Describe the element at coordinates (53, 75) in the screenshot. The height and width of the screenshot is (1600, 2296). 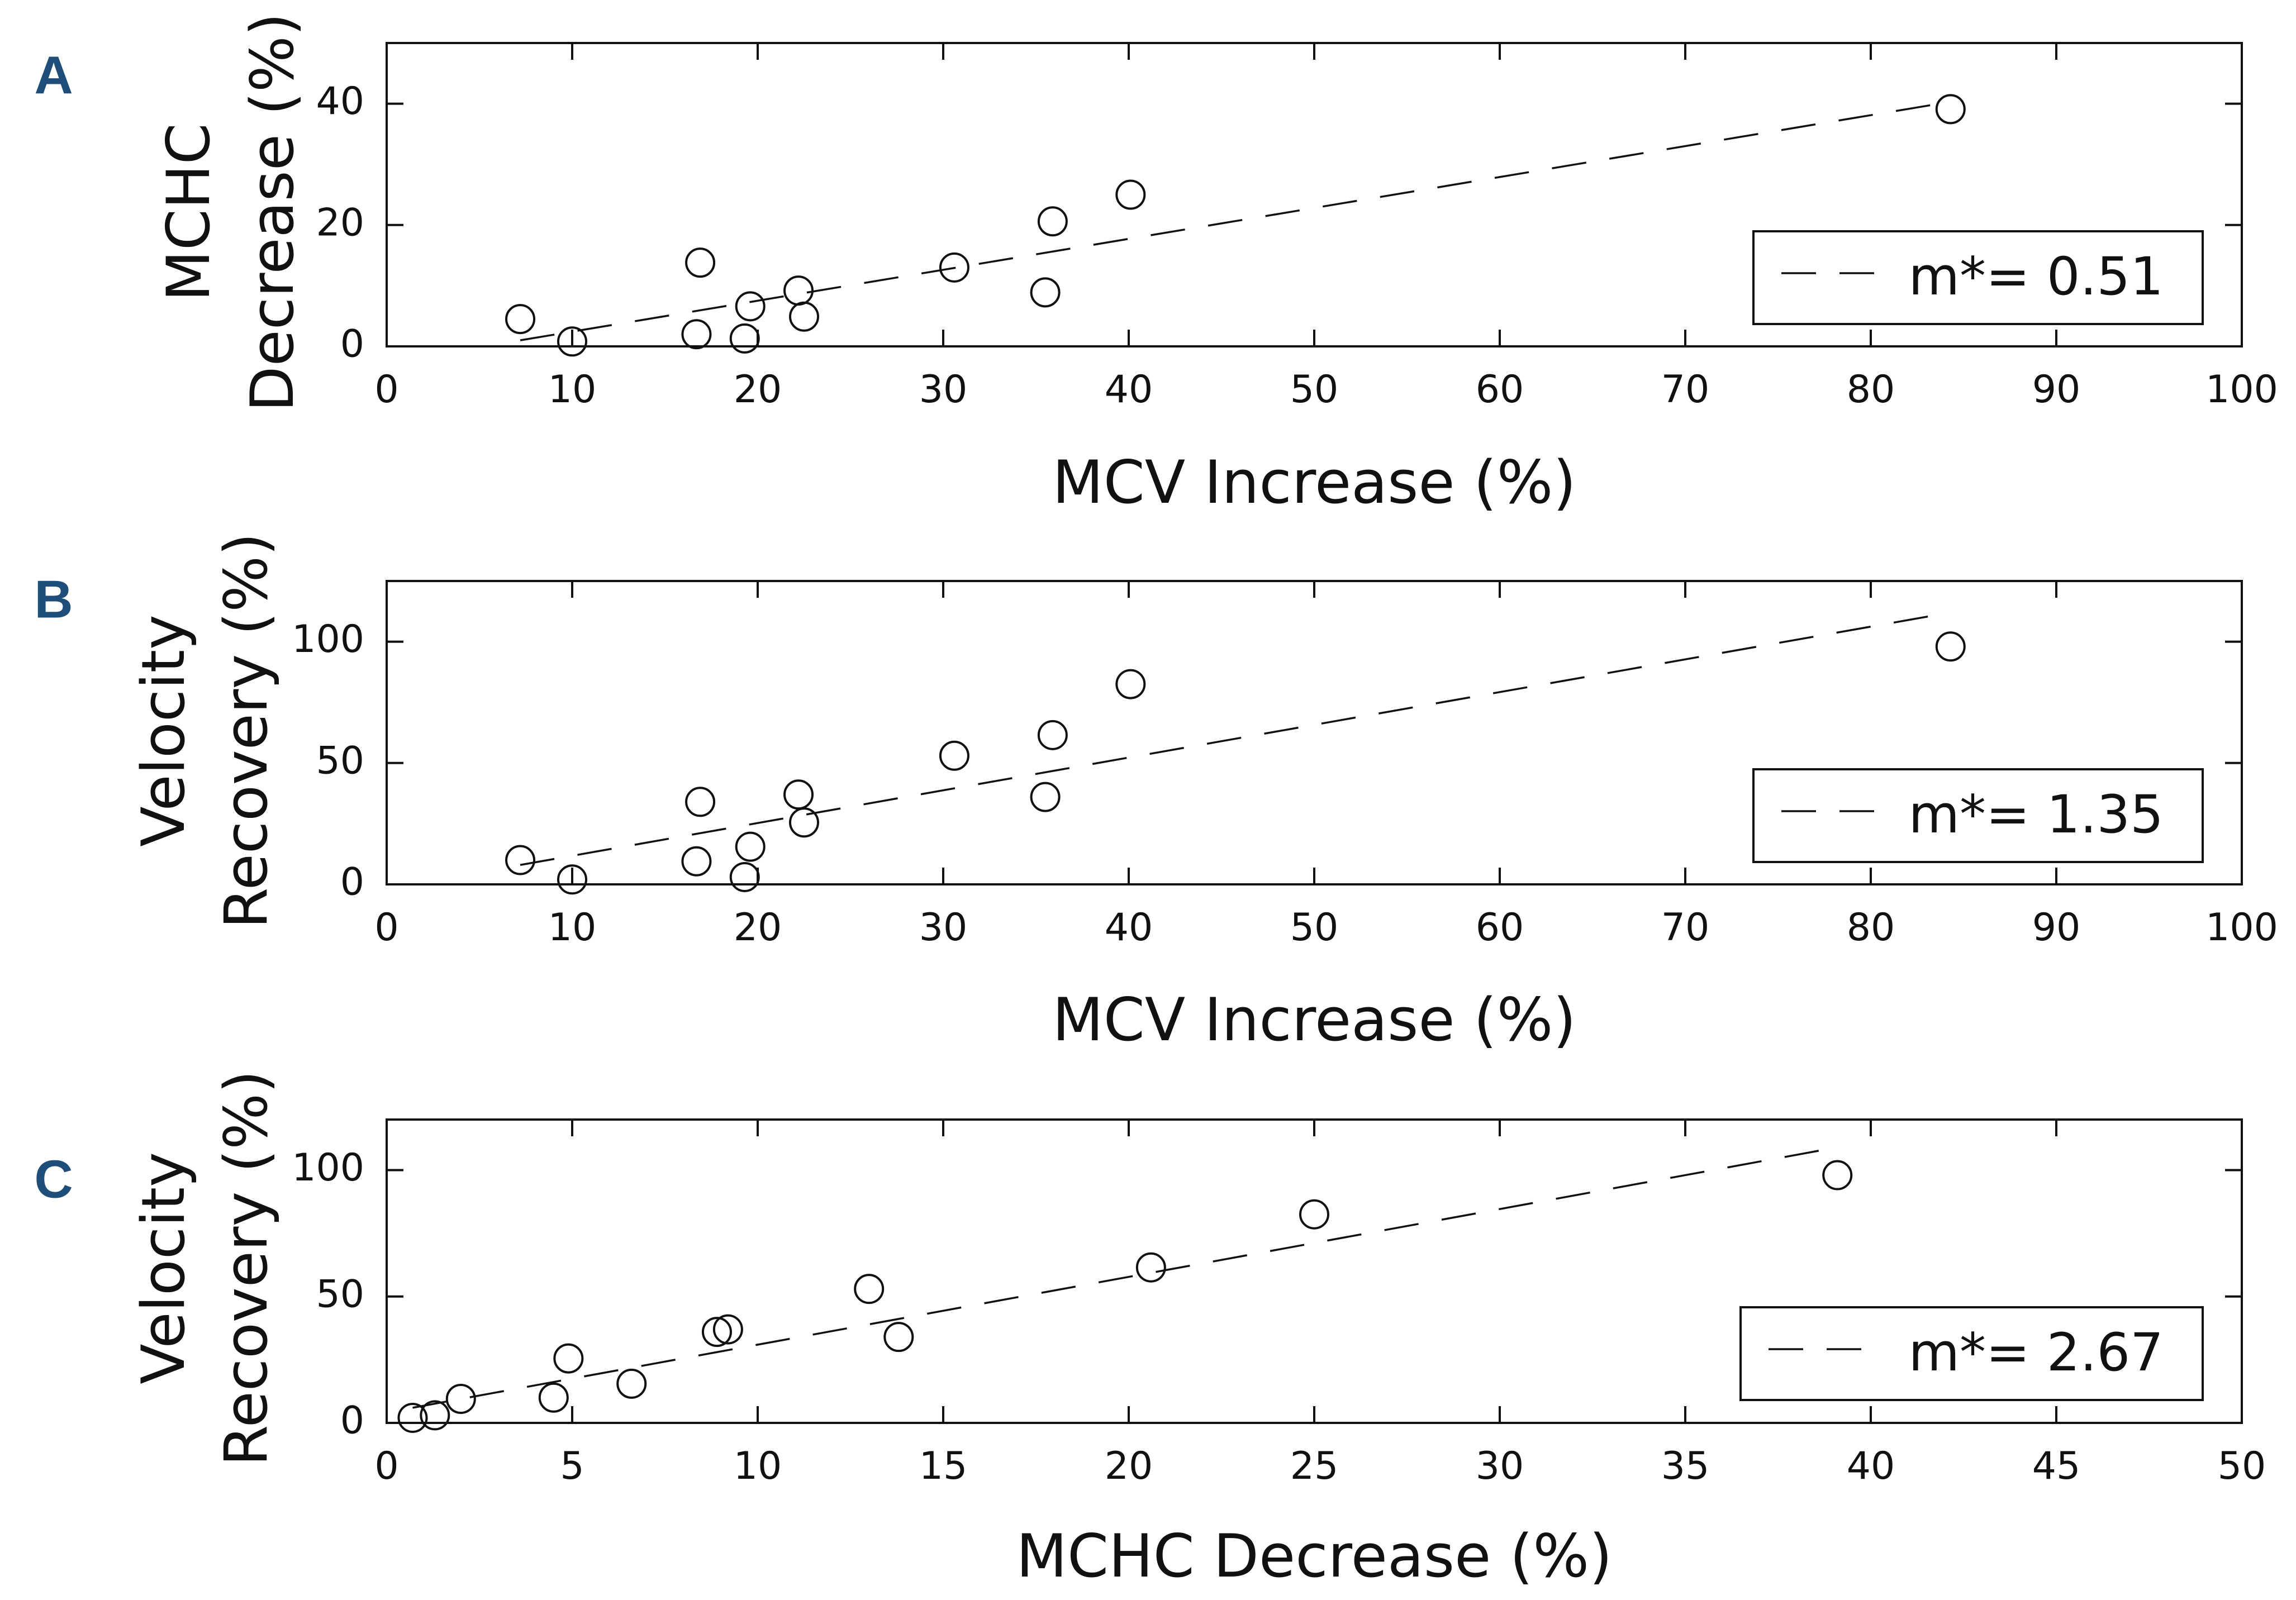
I see `panel-letter: A` at that location.